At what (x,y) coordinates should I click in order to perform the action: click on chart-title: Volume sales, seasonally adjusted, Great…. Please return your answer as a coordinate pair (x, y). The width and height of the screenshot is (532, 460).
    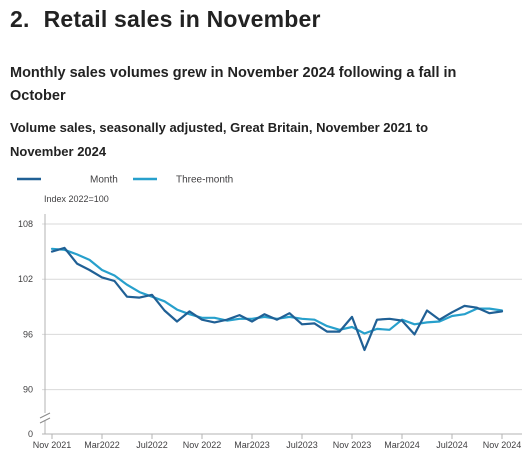
    Looking at the image, I should click on (219, 139).